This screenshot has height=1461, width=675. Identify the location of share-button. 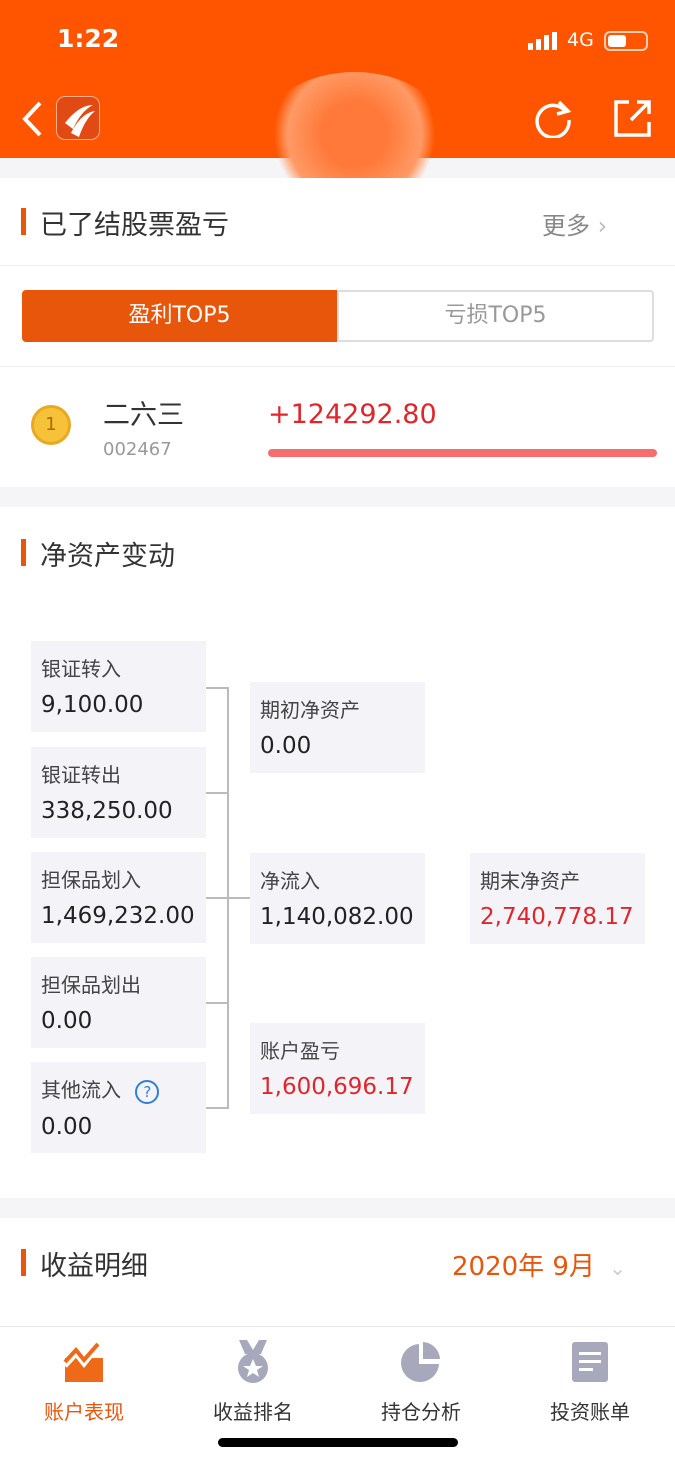
(633, 120).